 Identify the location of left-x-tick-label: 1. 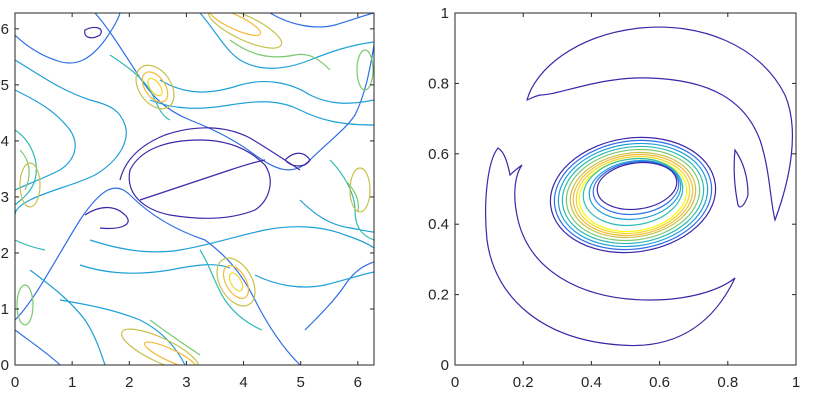
(72, 382).